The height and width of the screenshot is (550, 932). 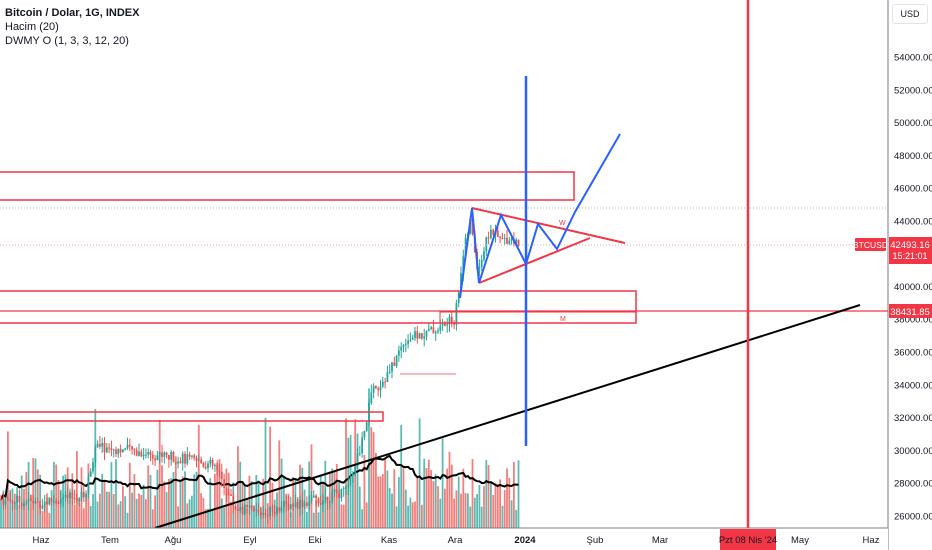 I want to click on currency-button: USD, so click(x=910, y=14).